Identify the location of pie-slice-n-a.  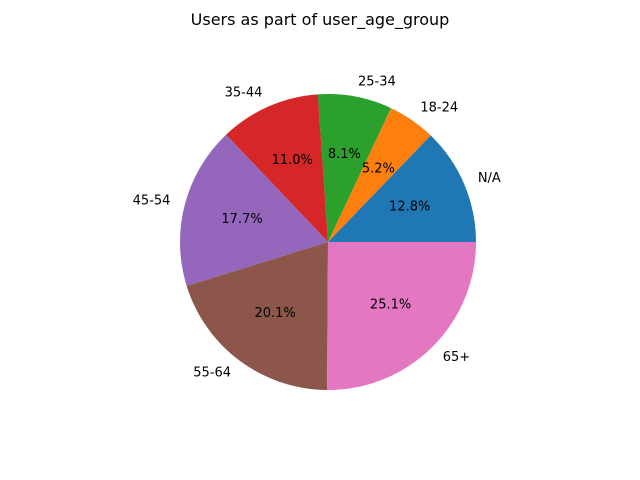
(402, 188).